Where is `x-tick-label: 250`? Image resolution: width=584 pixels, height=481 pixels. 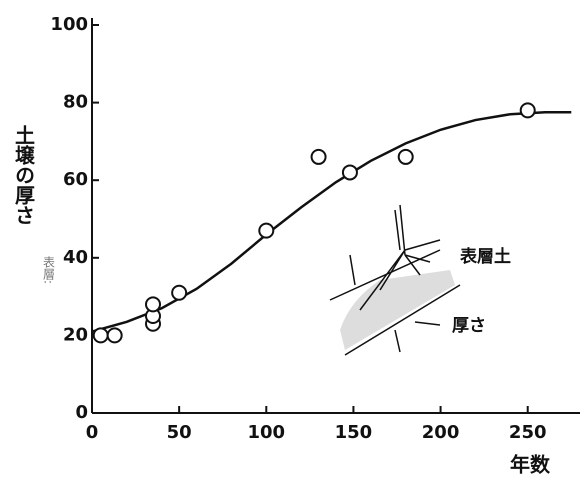
x-tick-label: 250 is located at coordinates (528, 432).